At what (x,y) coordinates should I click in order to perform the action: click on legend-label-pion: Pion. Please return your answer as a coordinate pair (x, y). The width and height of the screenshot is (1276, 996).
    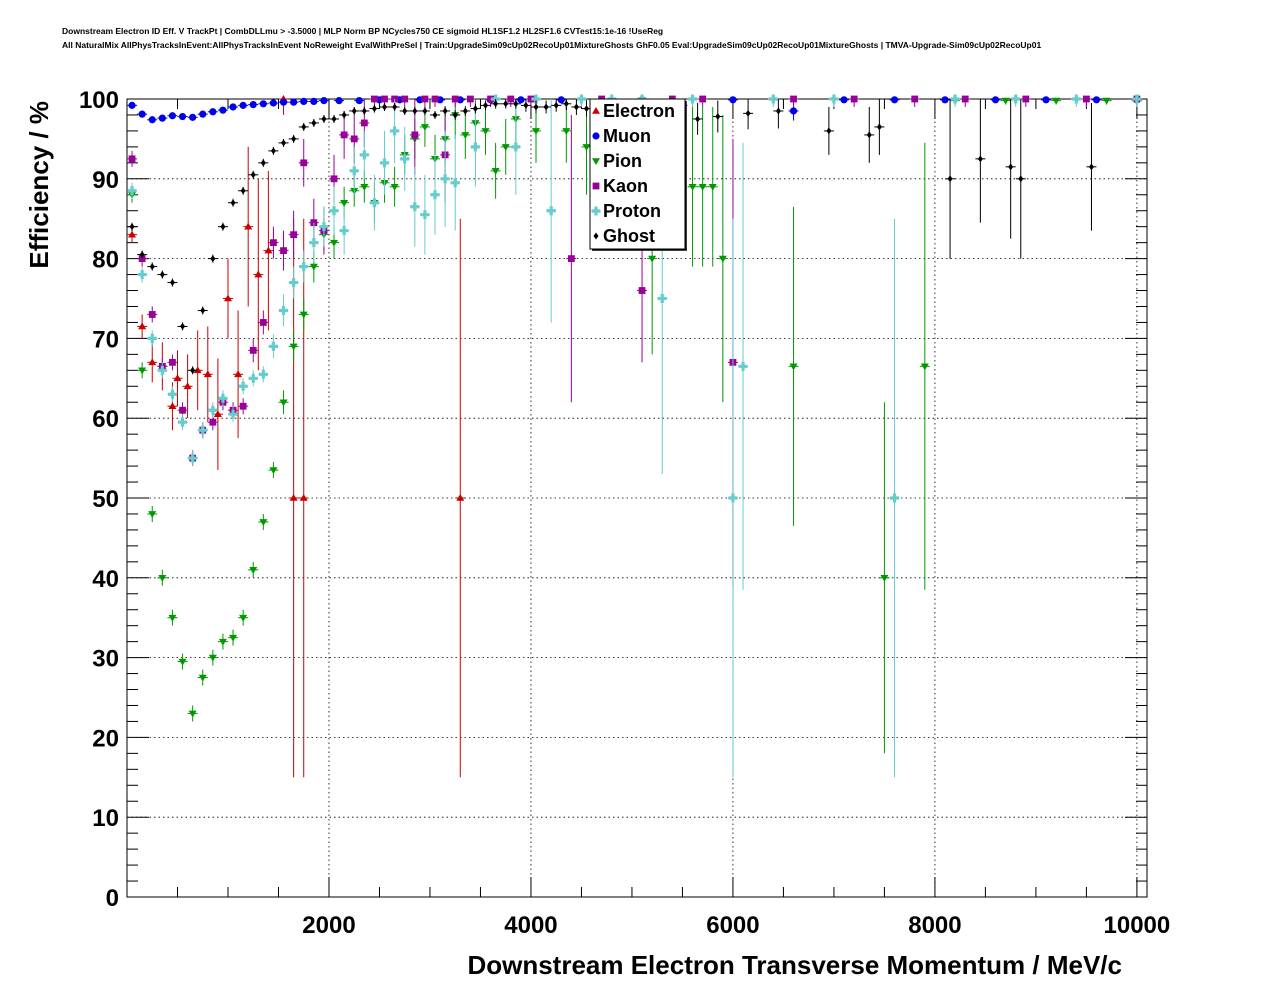
    Looking at the image, I should click on (622, 161).